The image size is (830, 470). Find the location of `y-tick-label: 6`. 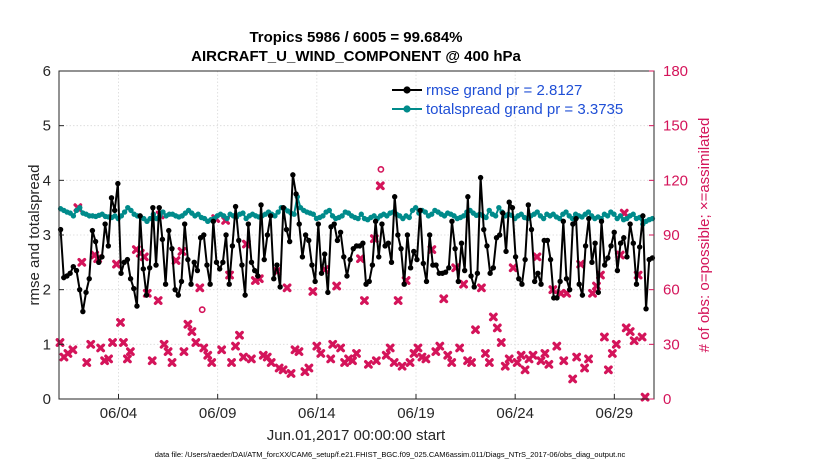

y-tick-label: 6 is located at coordinates (47, 71).